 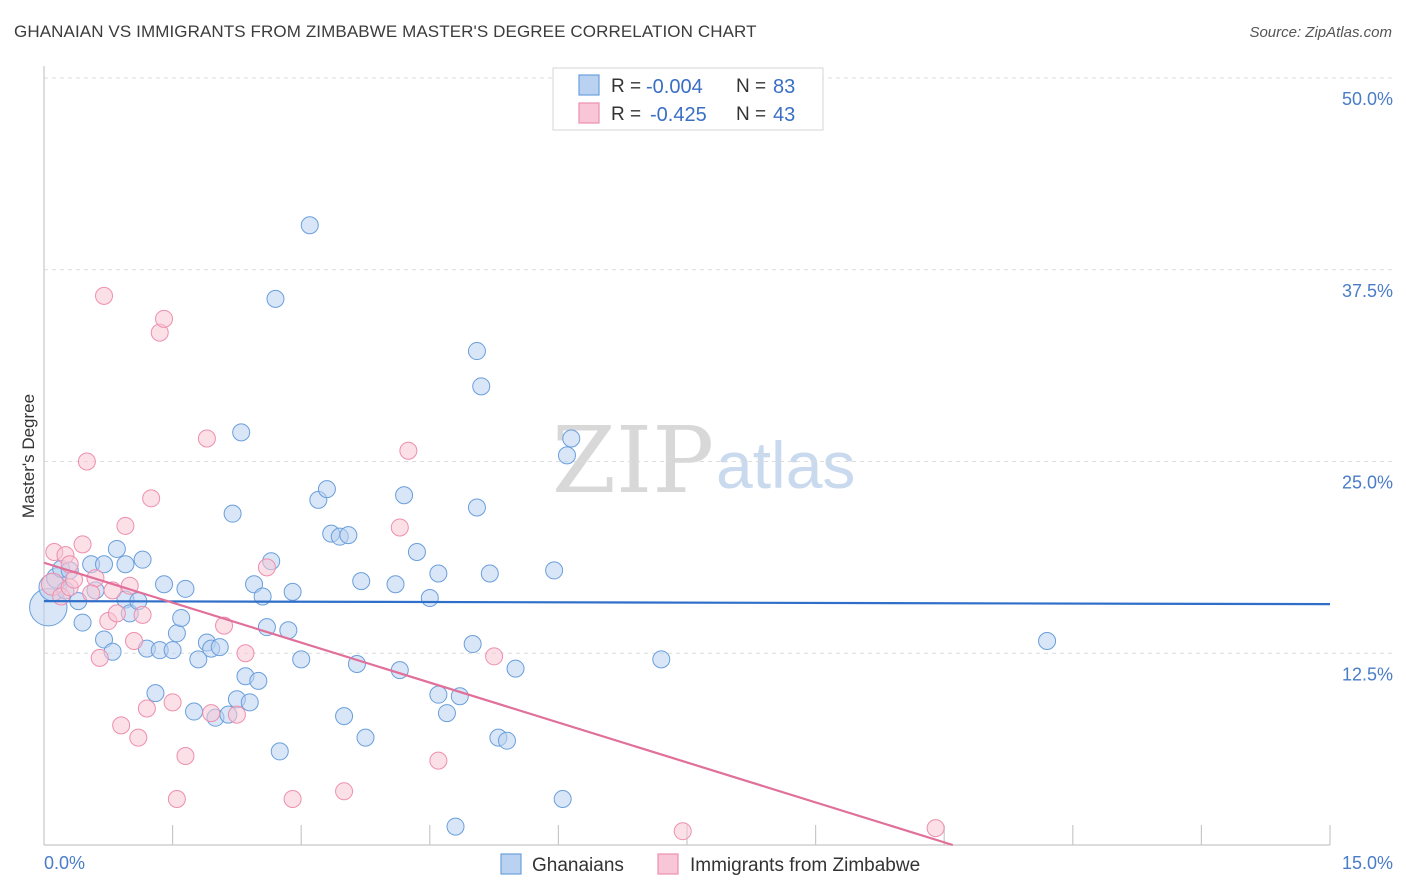 I want to click on legend-n-value-2: 43, so click(x=784, y=115).